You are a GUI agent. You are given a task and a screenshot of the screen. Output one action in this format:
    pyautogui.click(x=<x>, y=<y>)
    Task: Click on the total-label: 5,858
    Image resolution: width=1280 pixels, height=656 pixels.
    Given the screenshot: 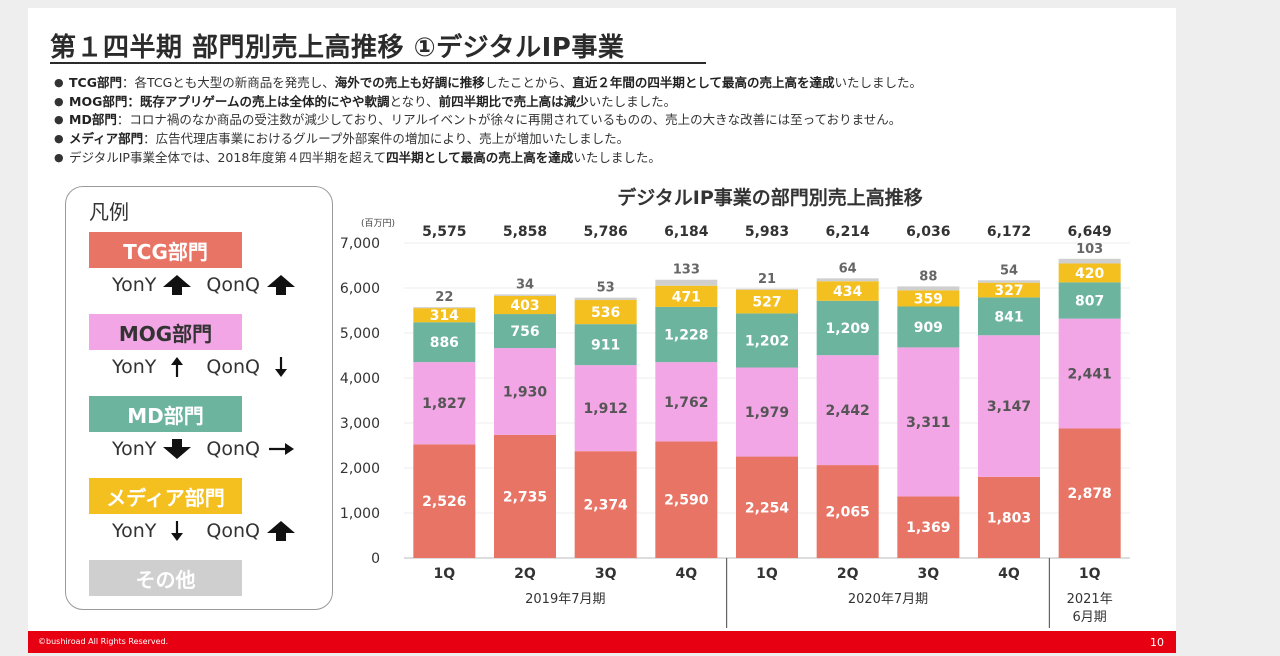 What is the action you would take?
    pyautogui.click(x=525, y=232)
    